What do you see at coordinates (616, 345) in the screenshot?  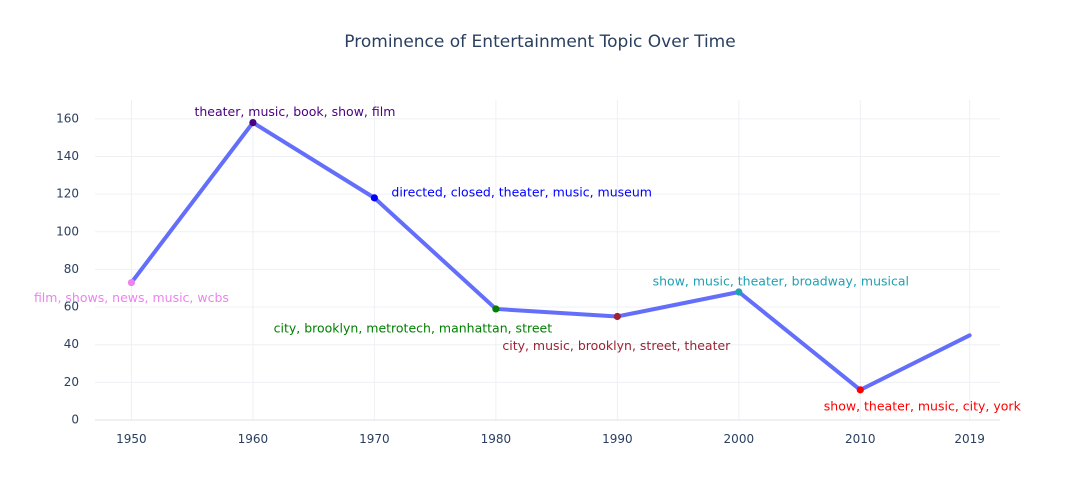 I see `point-annotation-label: city, music, brooklyn, street, theater` at bounding box center [616, 345].